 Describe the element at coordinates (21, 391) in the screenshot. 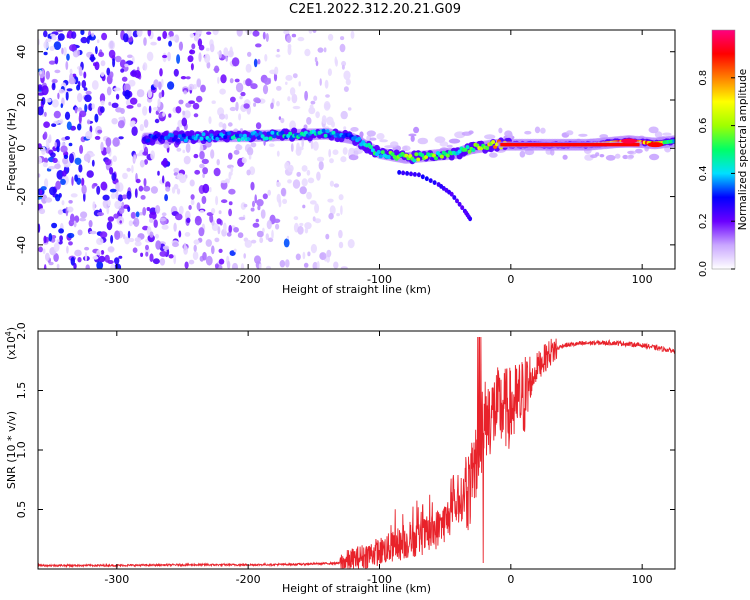

I see `y-tick-label: 1.5` at that location.